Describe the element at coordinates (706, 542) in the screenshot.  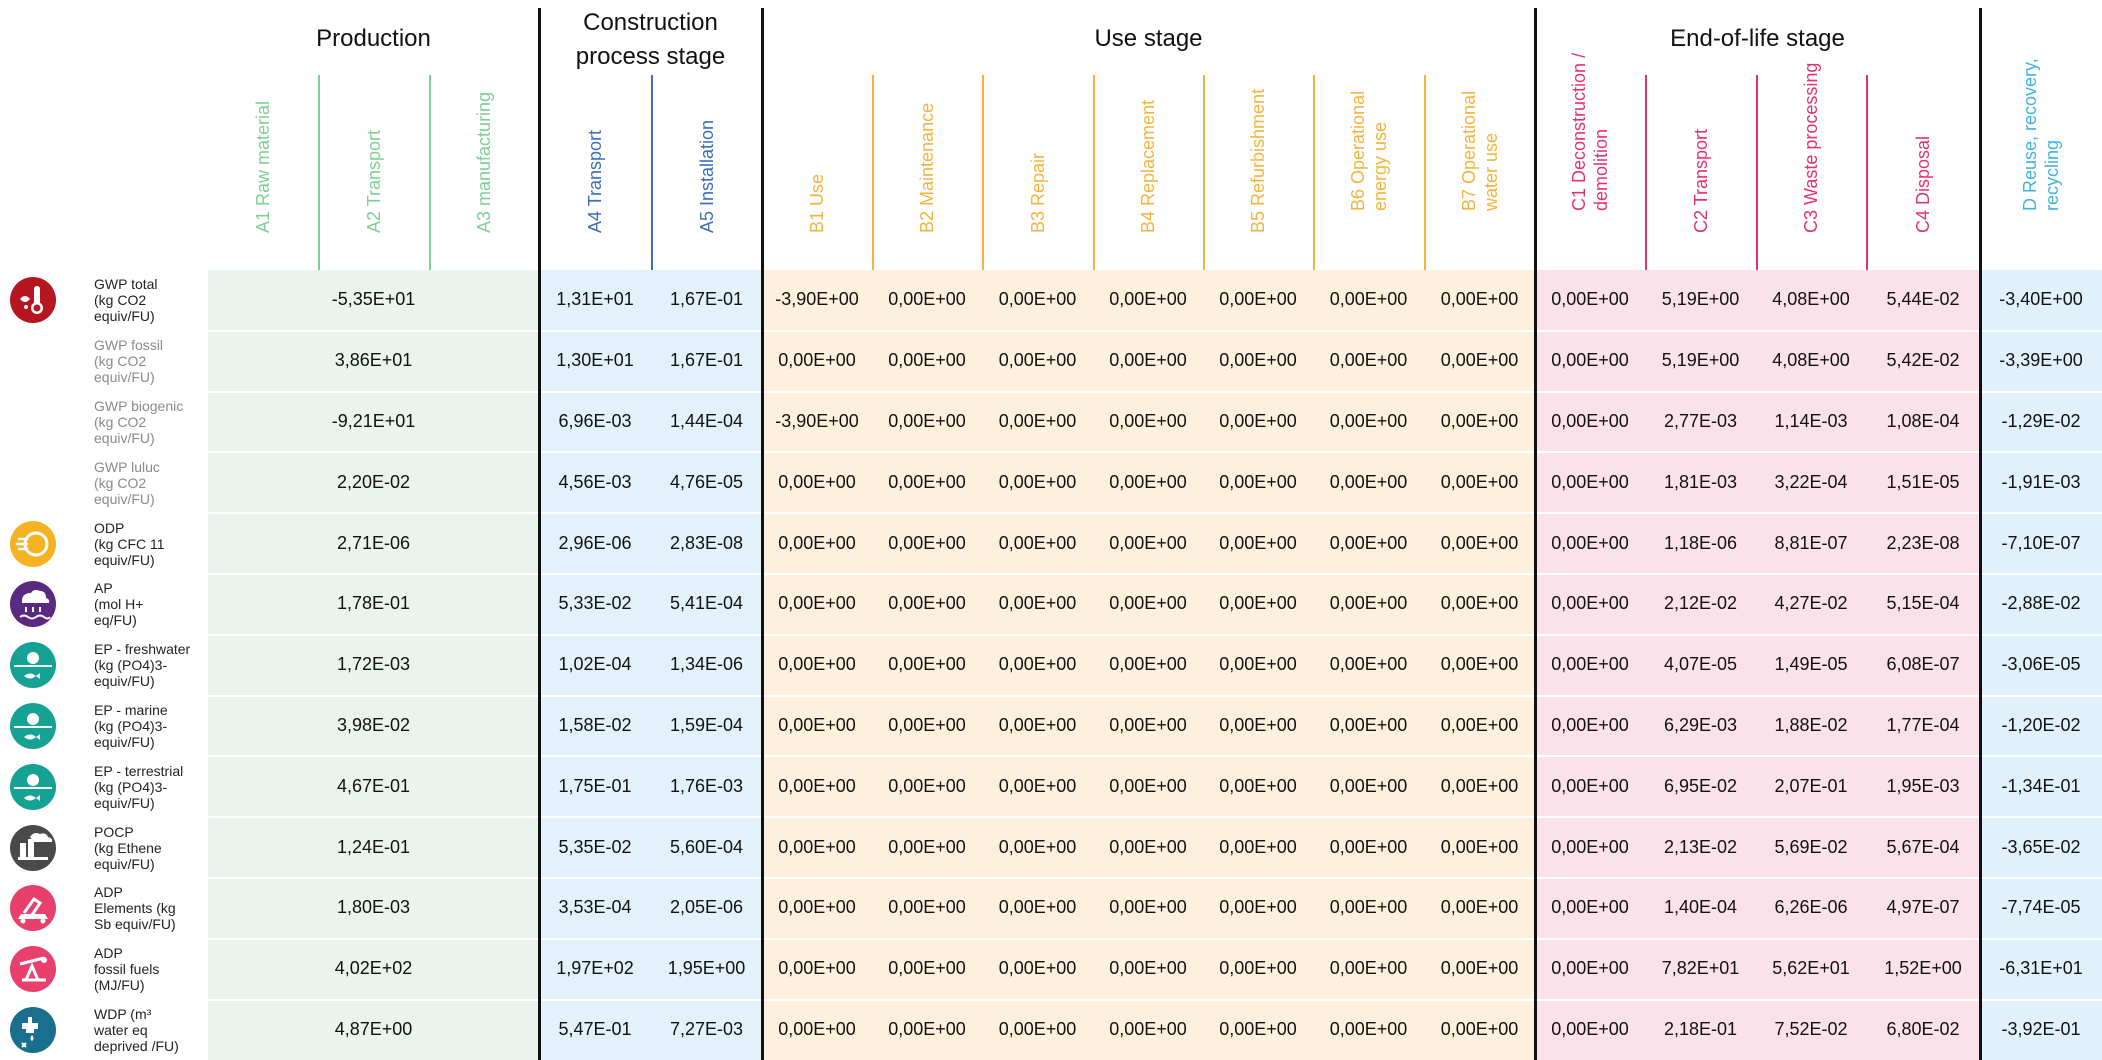
I see `table-cell: 2,83E-08` at that location.